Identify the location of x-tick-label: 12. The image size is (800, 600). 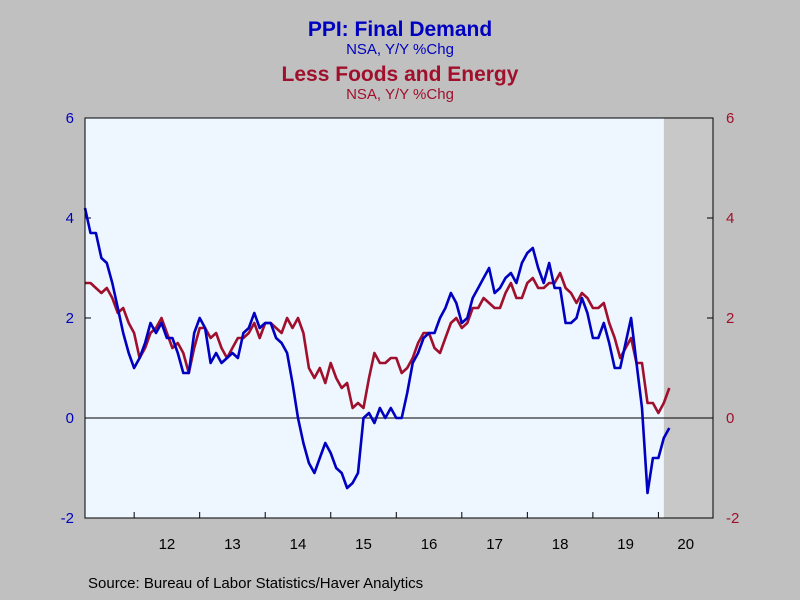
(167, 544).